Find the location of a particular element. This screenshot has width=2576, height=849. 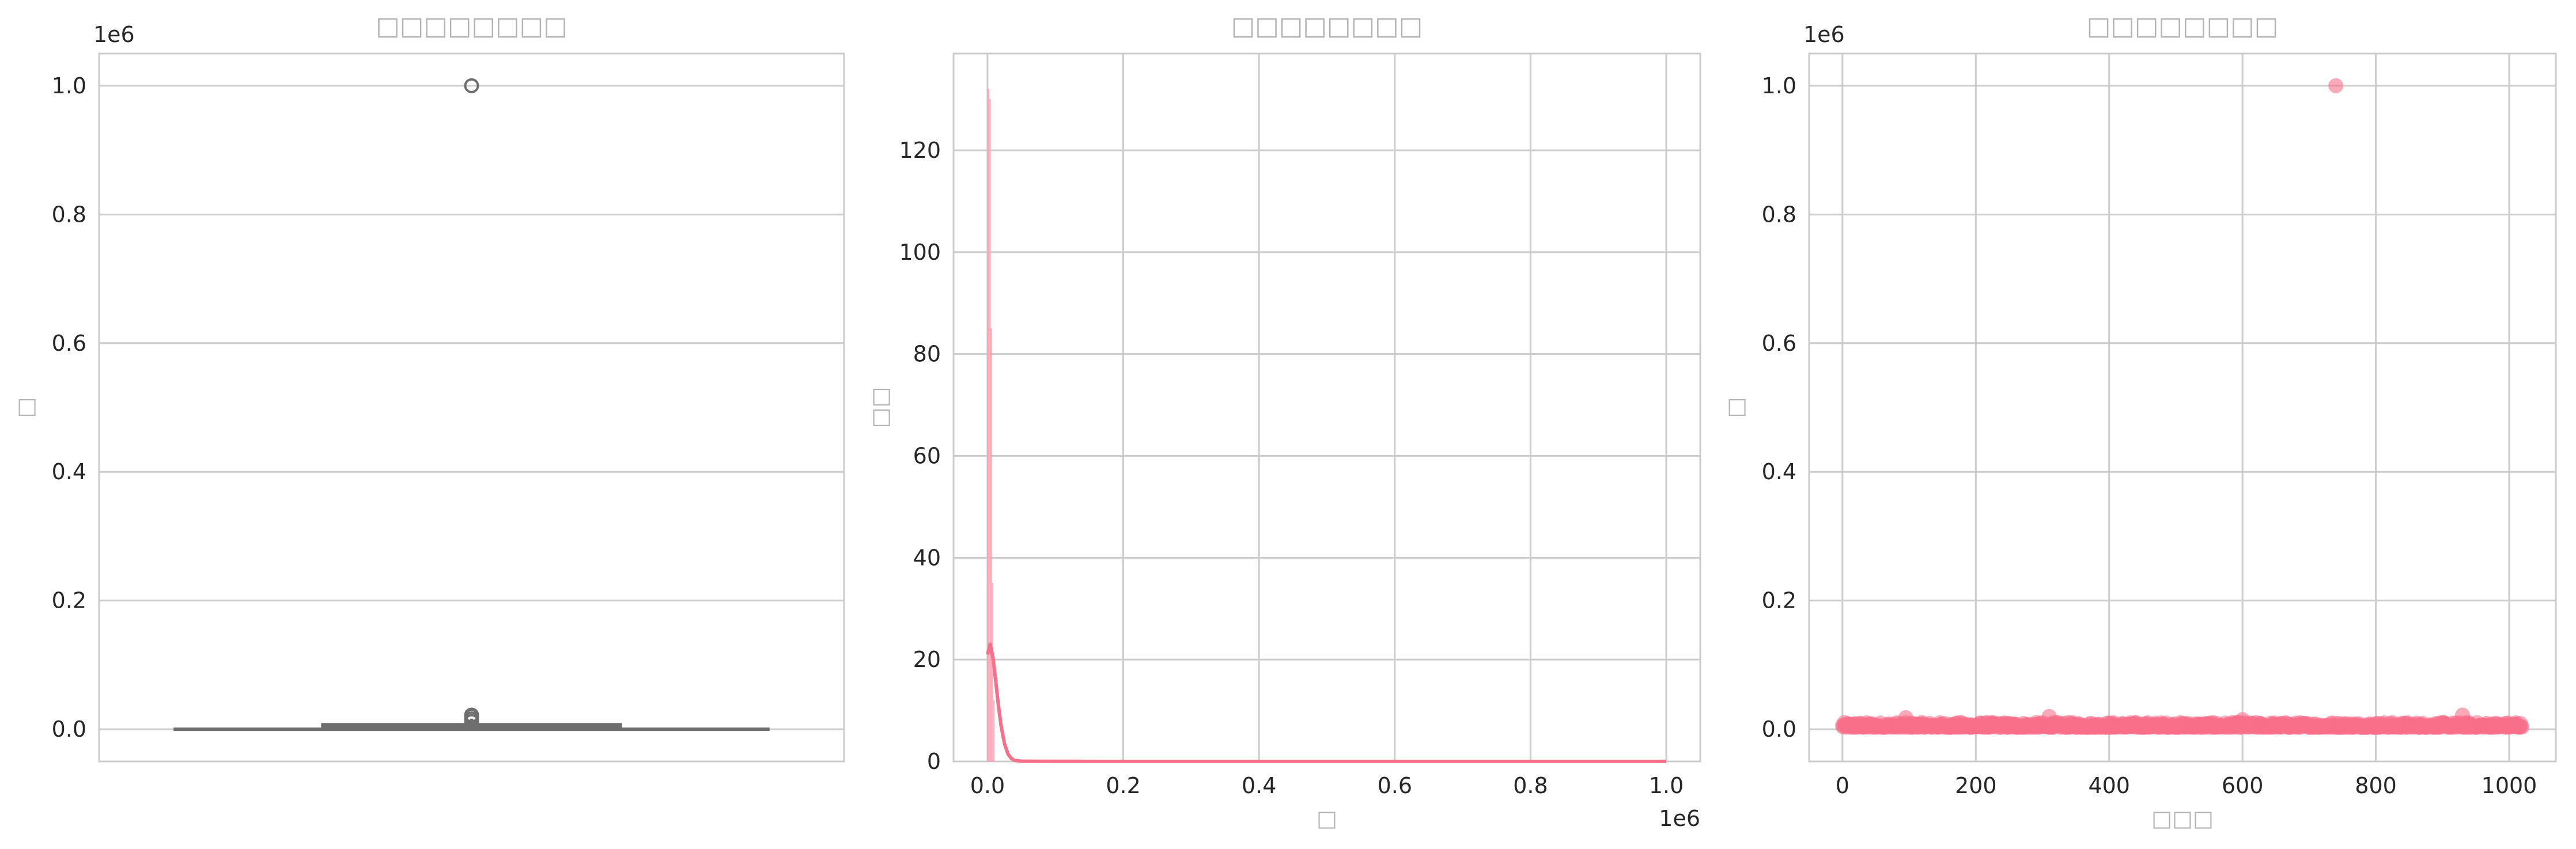

scatter-outlier-point is located at coordinates (2336, 85).